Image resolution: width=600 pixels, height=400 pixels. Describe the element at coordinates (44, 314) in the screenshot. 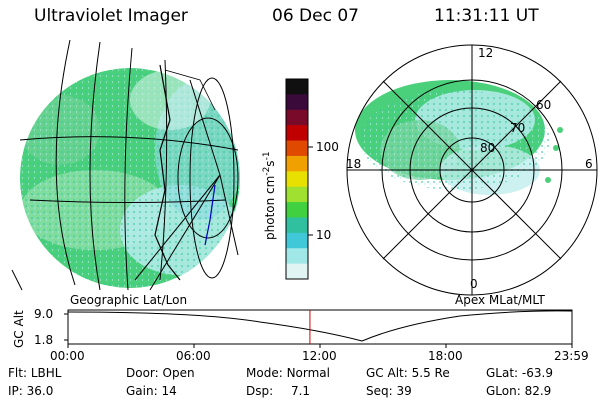

I see `timeline-ytick-label-top: 9.0` at that location.